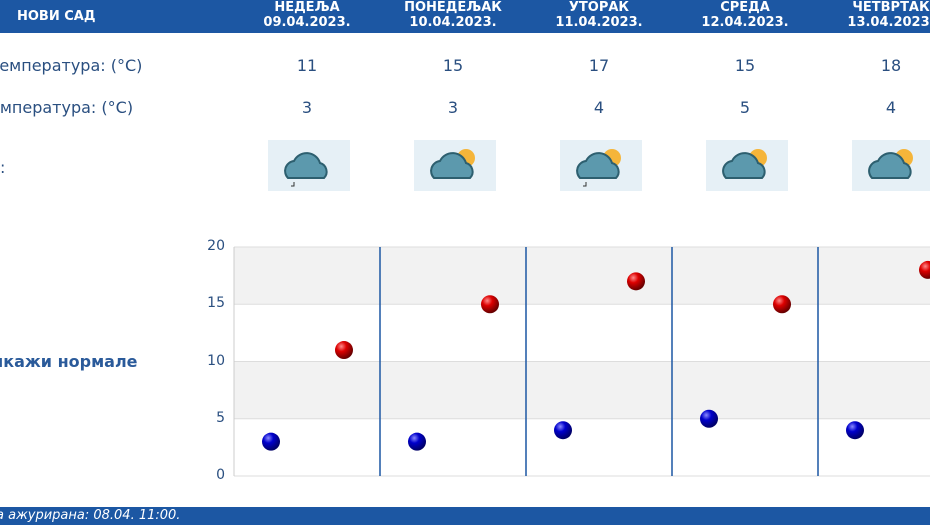 The height and width of the screenshot is (525, 930). Describe the element at coordinates (599, 65) in the screenshot. I see `max-temp-value: 17` at that location.